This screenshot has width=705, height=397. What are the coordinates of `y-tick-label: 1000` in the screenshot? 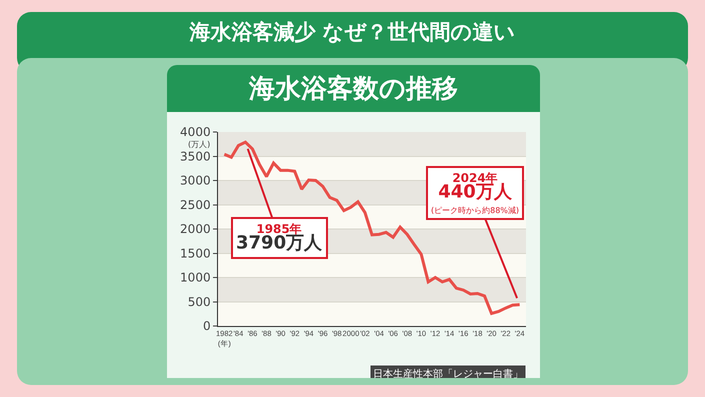 It's located at (195, 277).